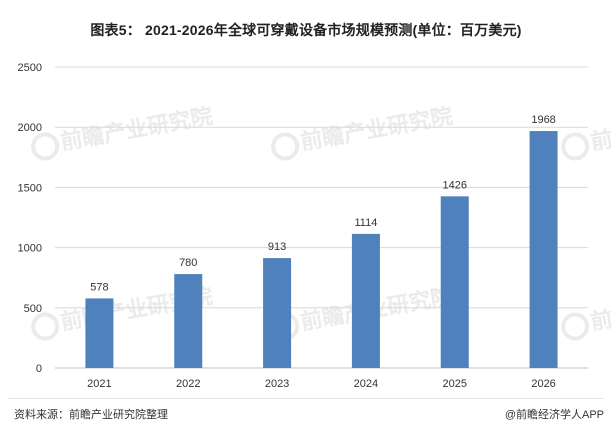  I want to click on x-tick-label: 2022, so click(188, 384).